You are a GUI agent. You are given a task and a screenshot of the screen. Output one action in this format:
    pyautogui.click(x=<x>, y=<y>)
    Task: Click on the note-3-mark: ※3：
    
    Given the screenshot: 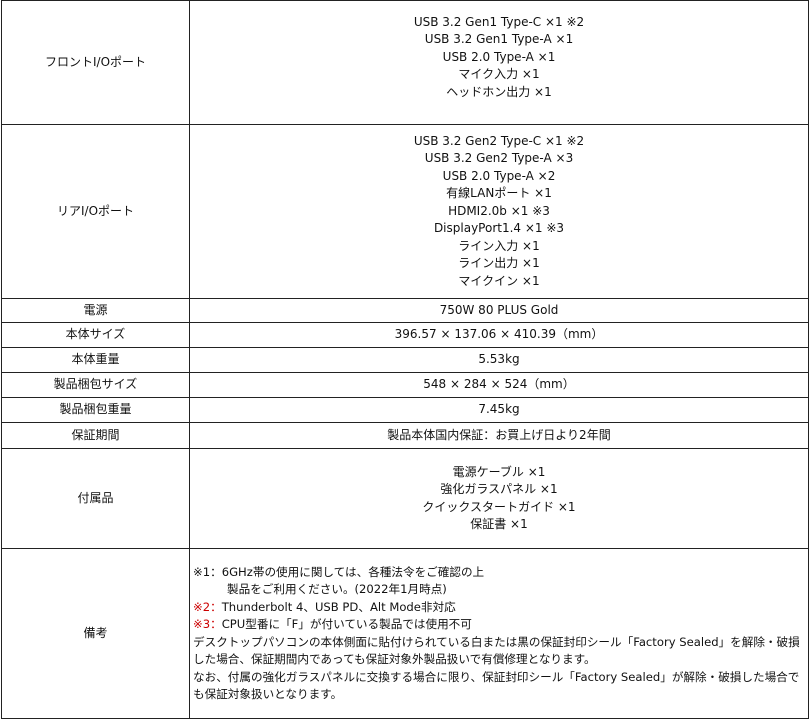 What is the action you would take?
    pyautogui.click(x=207, y=624)
    